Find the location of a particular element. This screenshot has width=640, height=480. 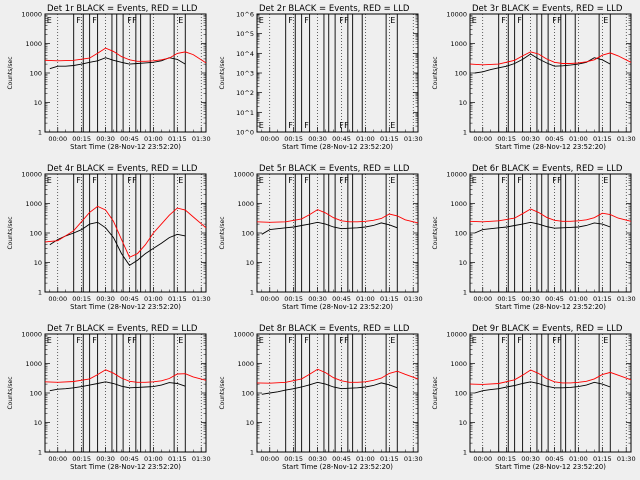

panel-title: Det 7r BLACK = Events, RED = LLD is located at coordinates (122, 329).